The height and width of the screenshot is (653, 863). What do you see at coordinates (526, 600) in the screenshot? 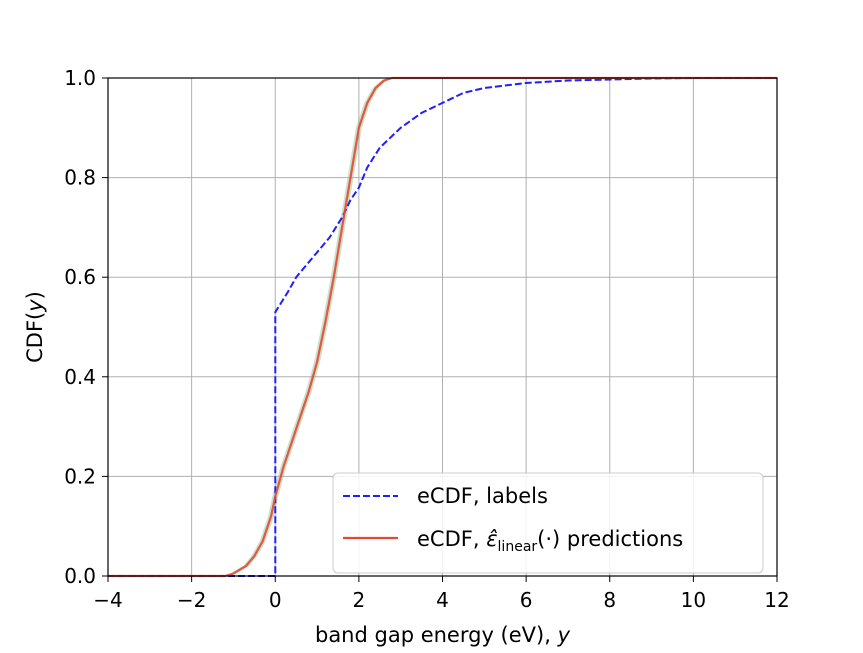
I see `x-tick-label: 6` at bounding box center [526, 600].